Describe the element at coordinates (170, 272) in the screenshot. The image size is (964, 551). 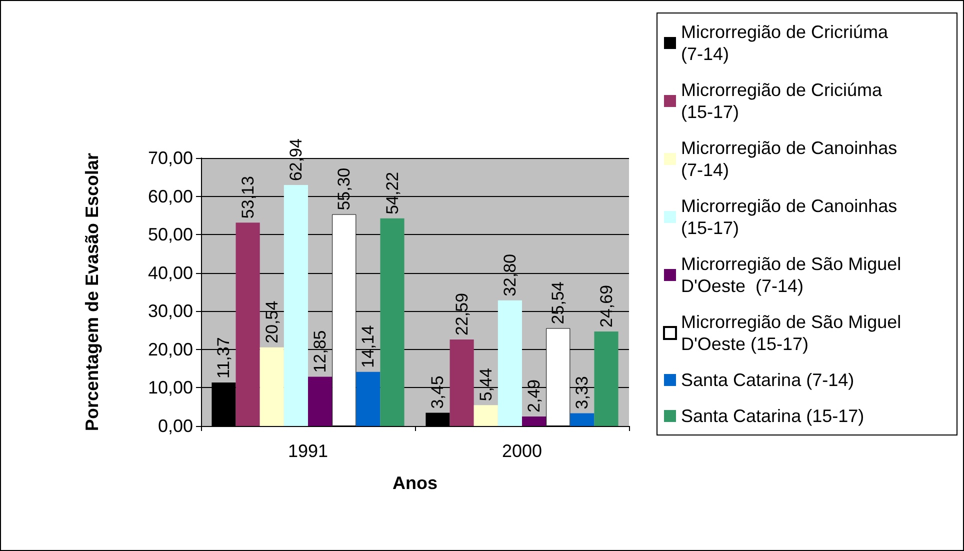
I see `y-tick-label: 40,00` at that location.